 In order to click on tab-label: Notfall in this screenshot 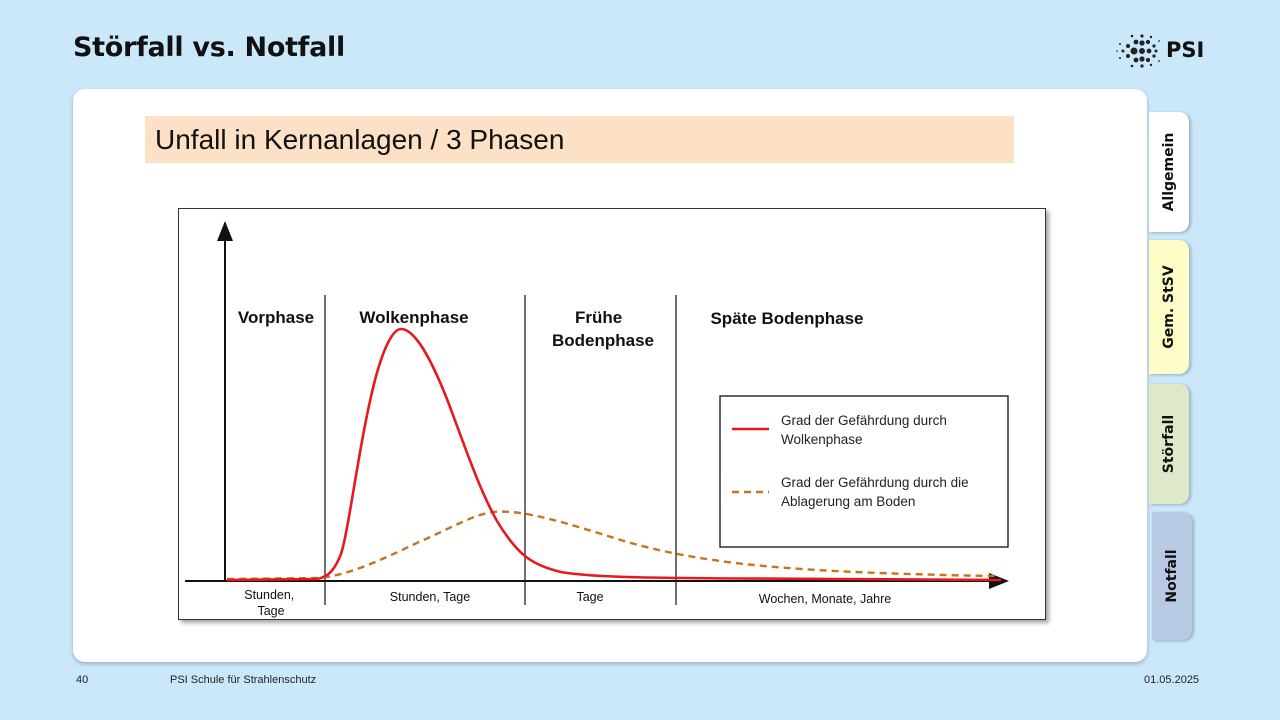, I will do `click(1172, 576)`.